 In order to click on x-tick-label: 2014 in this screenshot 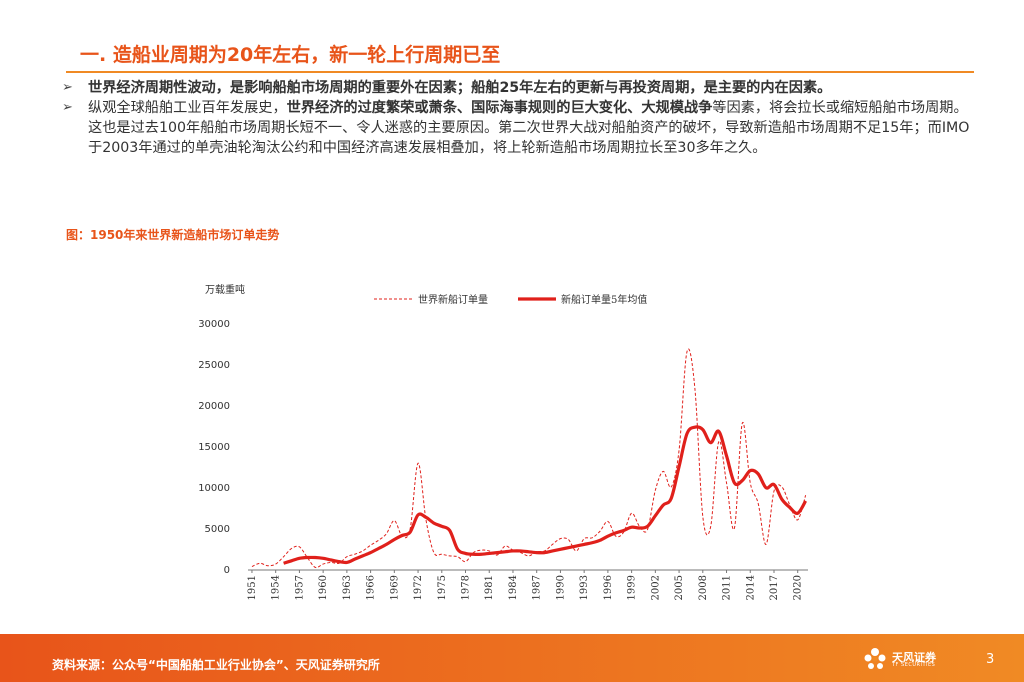, I will do `click(750, 587)`.